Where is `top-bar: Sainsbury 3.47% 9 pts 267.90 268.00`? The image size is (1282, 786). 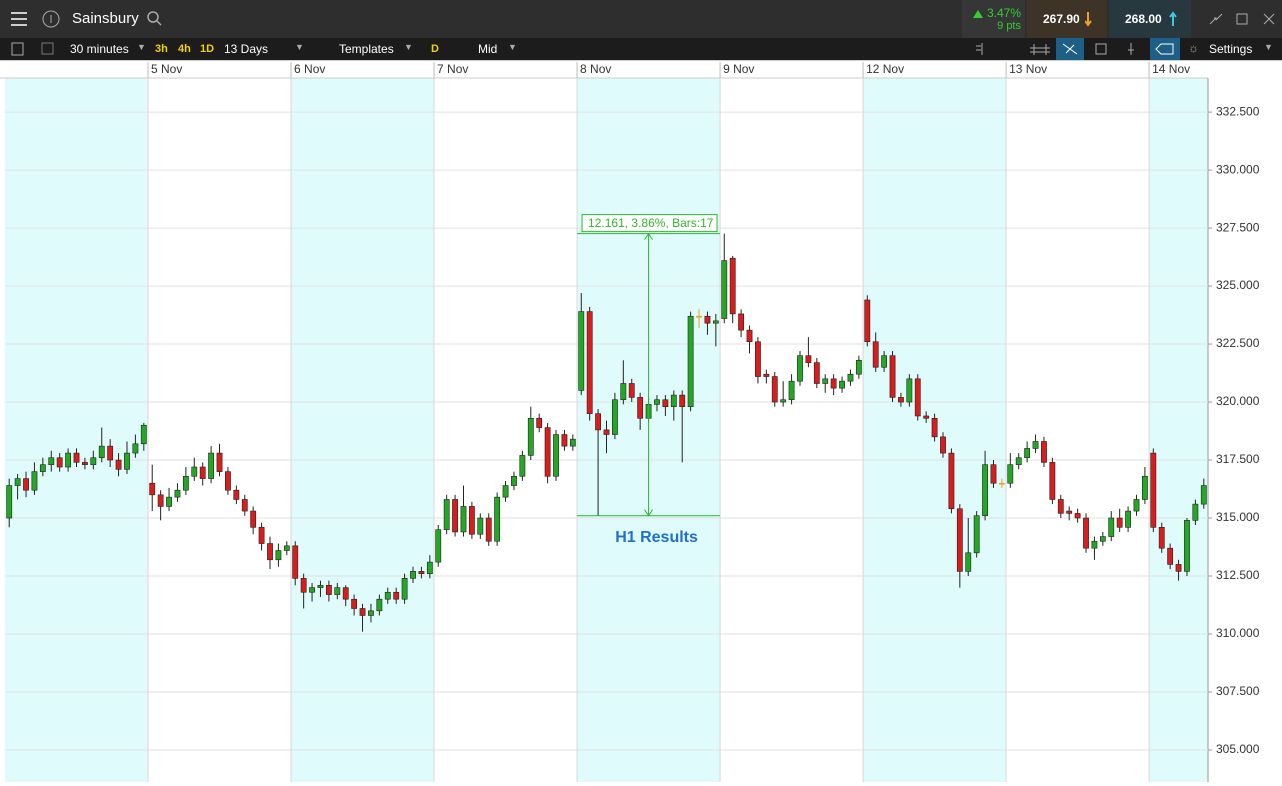 top-bar: Sainsbury 3.47% 9 pts 267.90 268.00 is located at coordinates (641, 19).